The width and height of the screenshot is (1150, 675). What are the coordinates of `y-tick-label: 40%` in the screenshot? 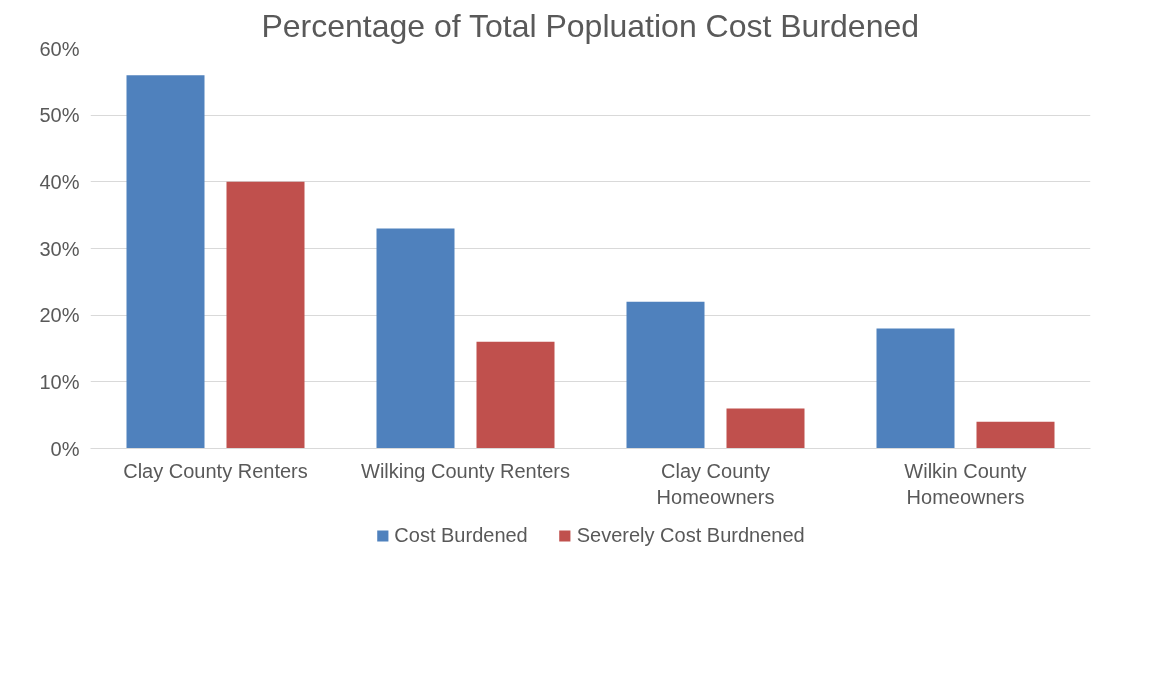 It's located at (59, 181).